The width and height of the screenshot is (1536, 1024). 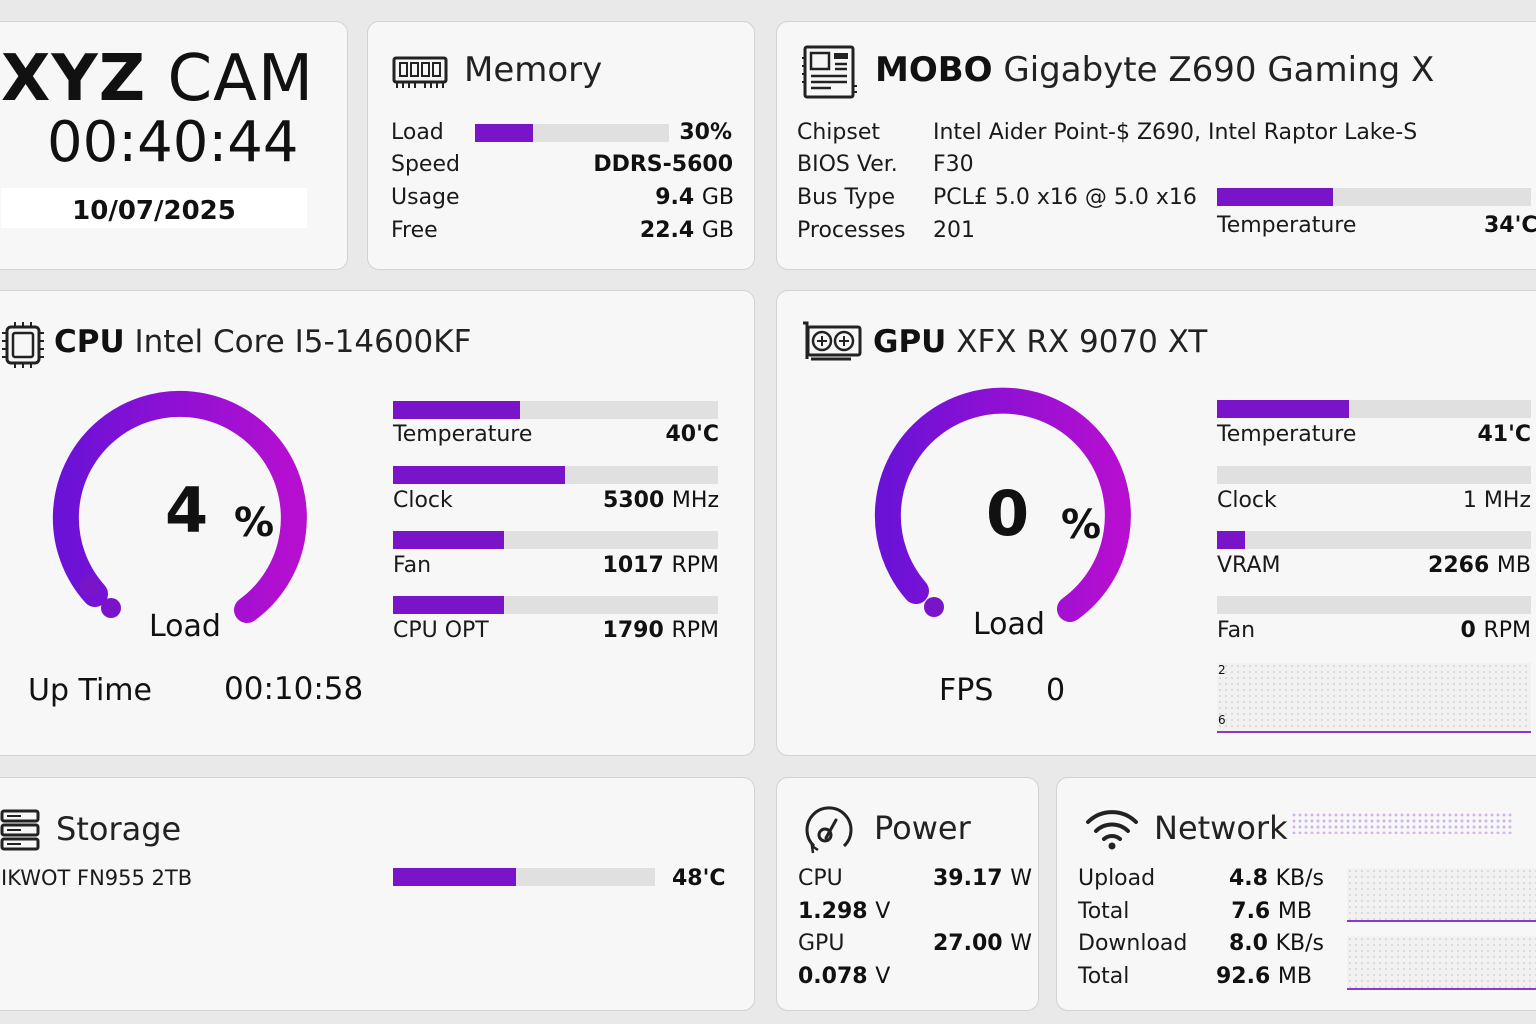 What do you see at coordinates (412, 565) in the screenshot?
I see `cpu-fan-label: Fan` at bounding box center [412, 565].